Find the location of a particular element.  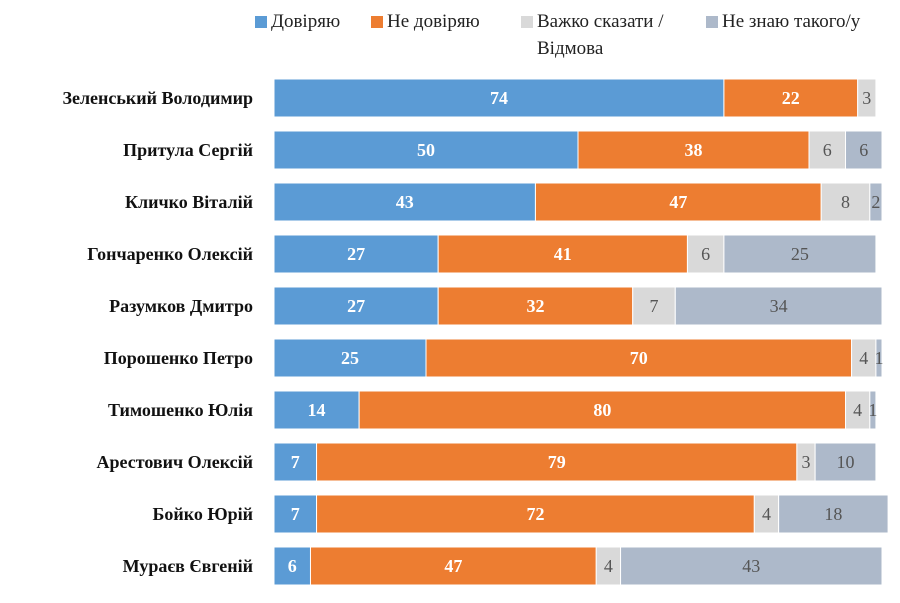

data-label: 22 is located at coordinates (791, 98).